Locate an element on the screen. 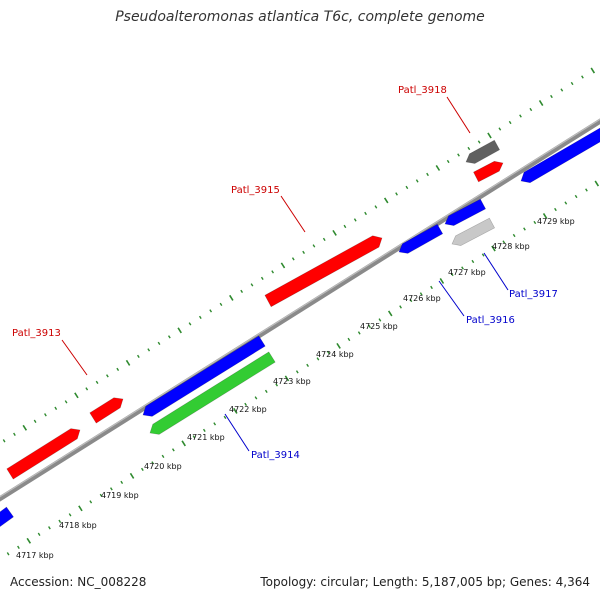  gene-label-patl-3914: Patl_3914 is located at coordinates (275, 455).